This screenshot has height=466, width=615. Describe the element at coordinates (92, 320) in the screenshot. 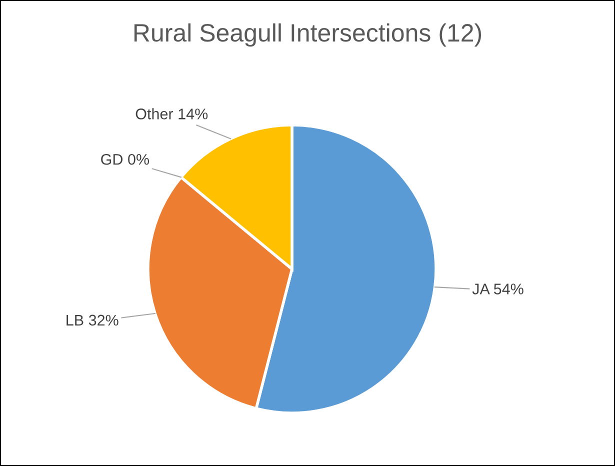

I see `slice-label: LB 32%` at that location.